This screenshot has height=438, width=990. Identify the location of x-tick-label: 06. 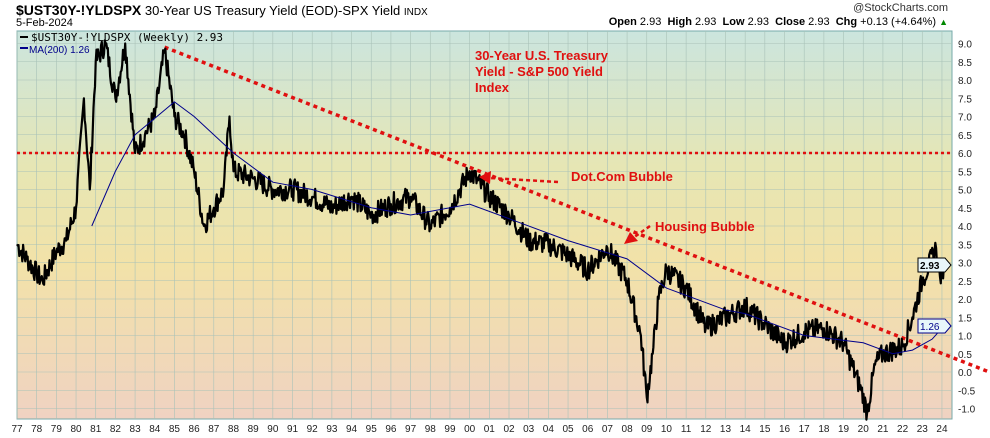
(588, 429).